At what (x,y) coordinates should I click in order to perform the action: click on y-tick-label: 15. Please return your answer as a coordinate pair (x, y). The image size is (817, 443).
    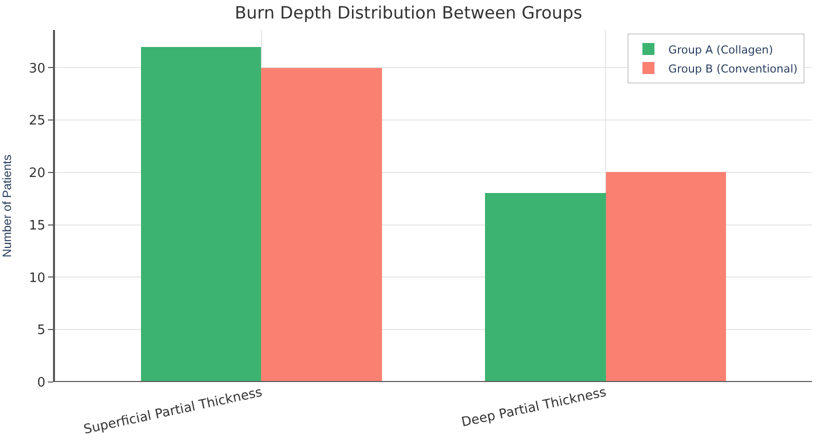
    Looking at the image, I should click on (37, 226).